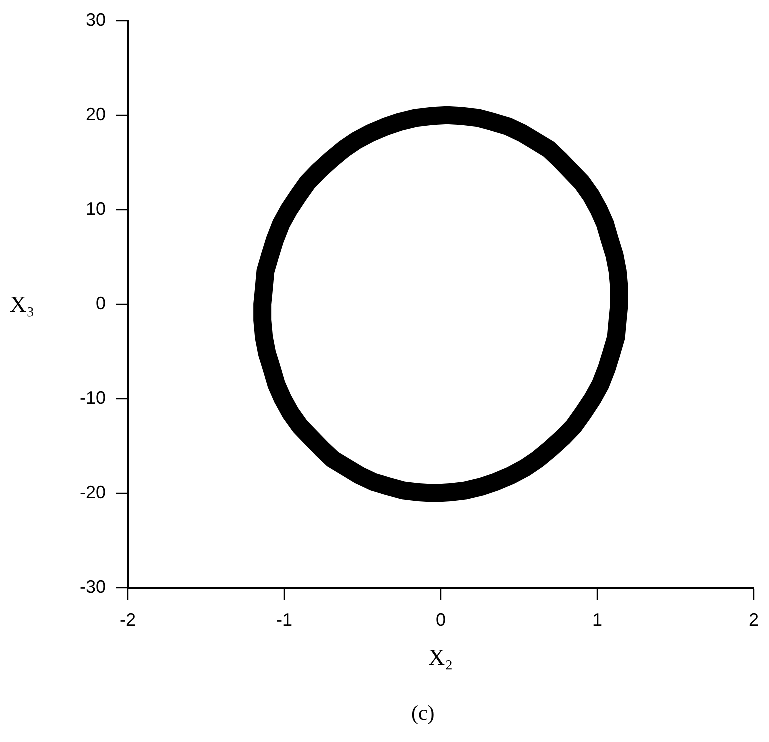 The height and width of the screenshot is (742, 769). What do you see at coordinates (96, 208) in the screenshot?
I see `y-tick-label: 10` at bounding box center [96, 208].